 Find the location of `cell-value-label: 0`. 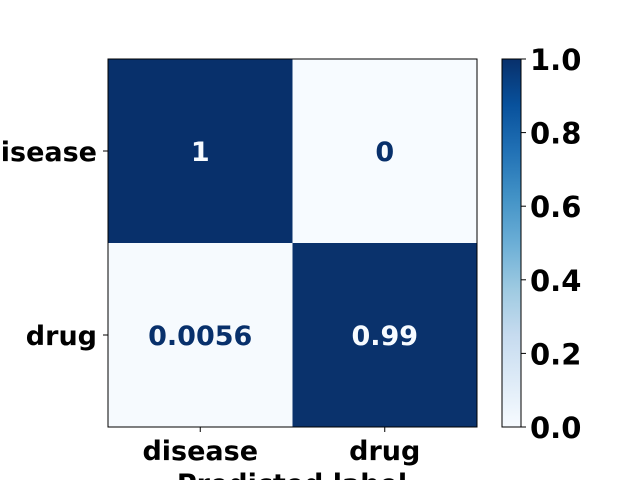

cell-value-label: 0 is located at coordinates (384, 152).